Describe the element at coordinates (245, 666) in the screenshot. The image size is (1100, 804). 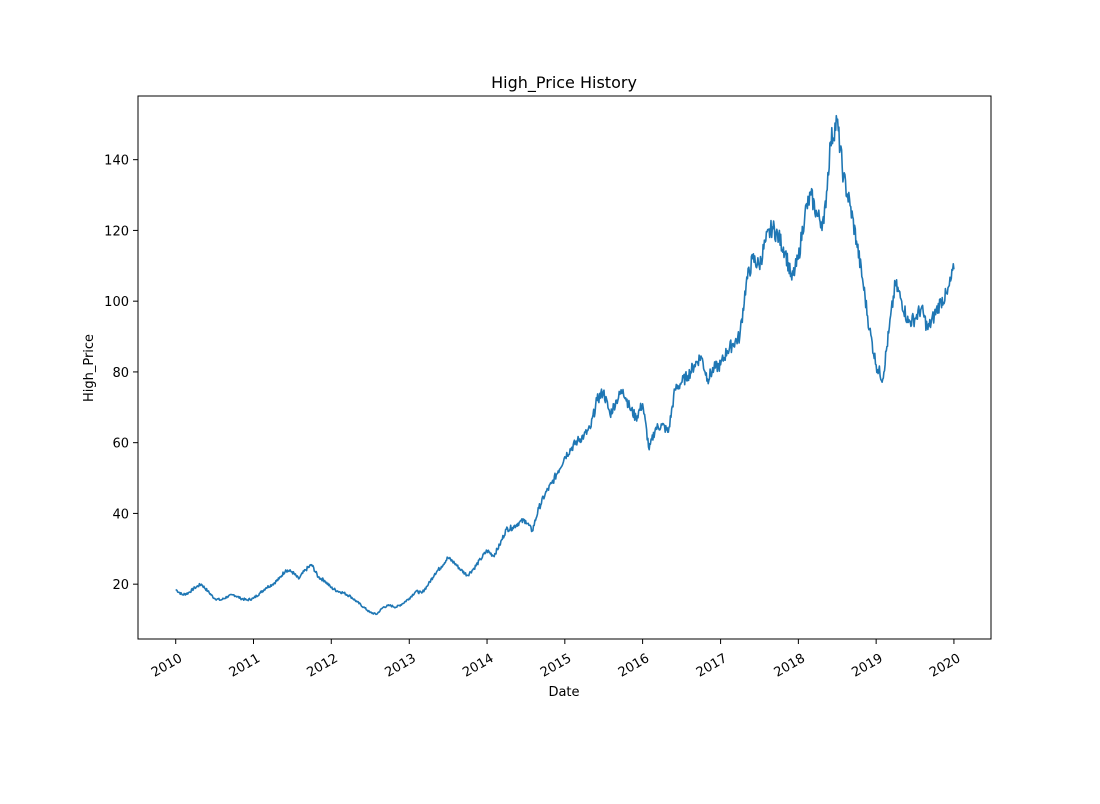
I see `x-tick-label: 2011` at that location.